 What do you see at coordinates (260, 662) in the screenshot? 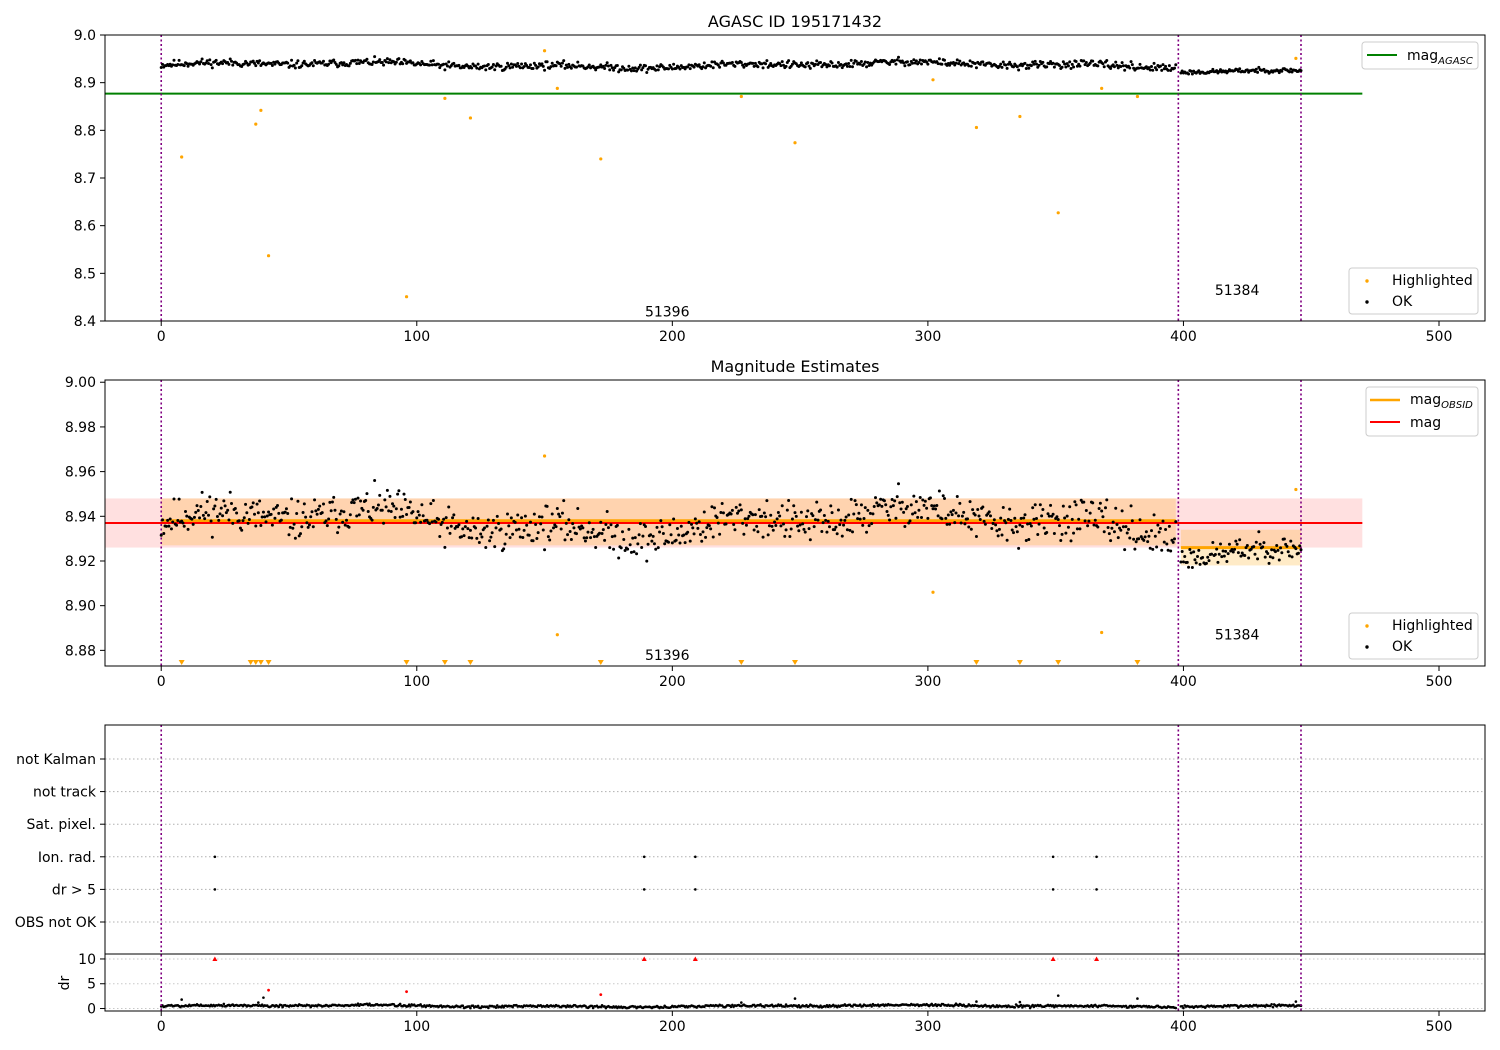
I see `magnitude-below-range-marker` at bounding box center [260, 662].